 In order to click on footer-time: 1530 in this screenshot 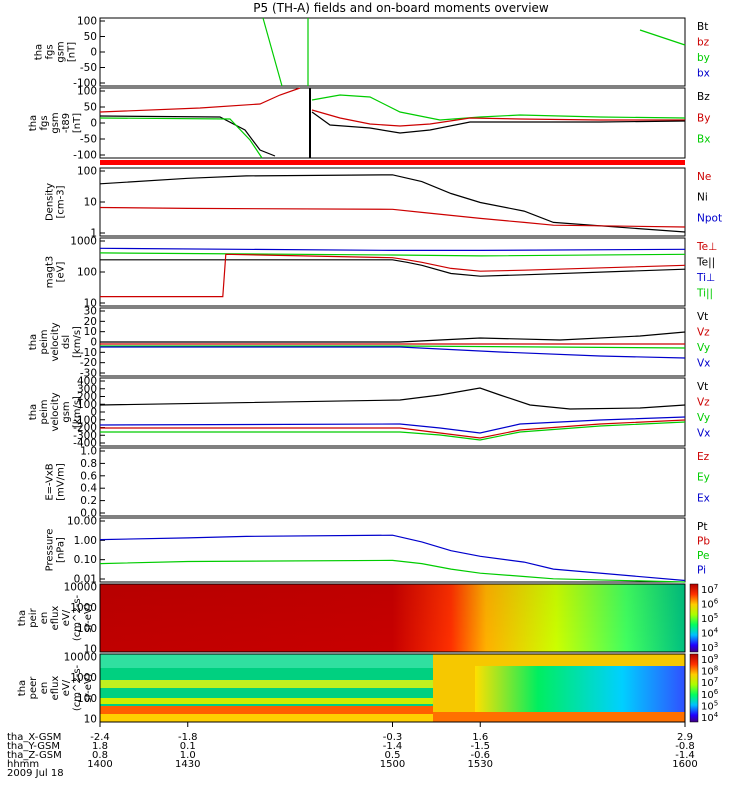, I will do `click(480, 764)`.